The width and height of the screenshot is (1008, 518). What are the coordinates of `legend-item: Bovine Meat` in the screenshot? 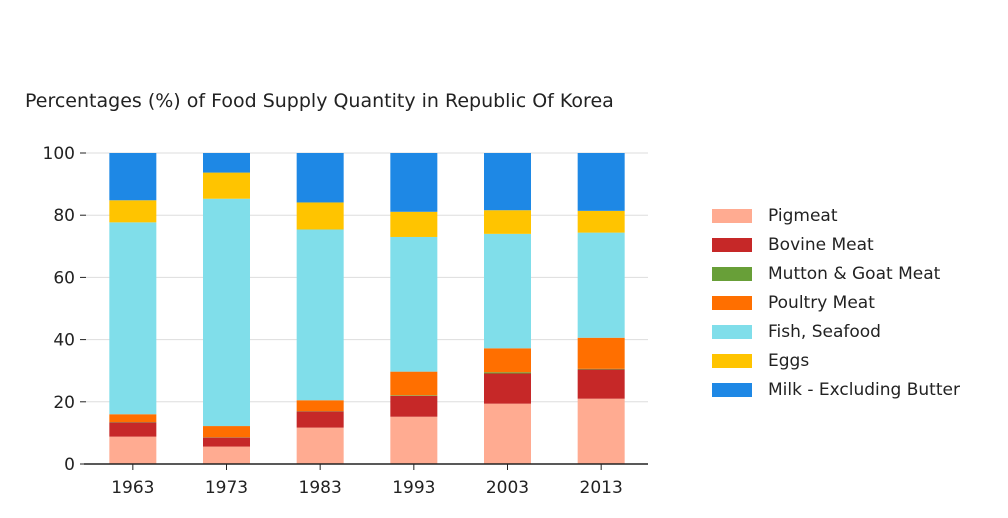 It's located at (836, 244).